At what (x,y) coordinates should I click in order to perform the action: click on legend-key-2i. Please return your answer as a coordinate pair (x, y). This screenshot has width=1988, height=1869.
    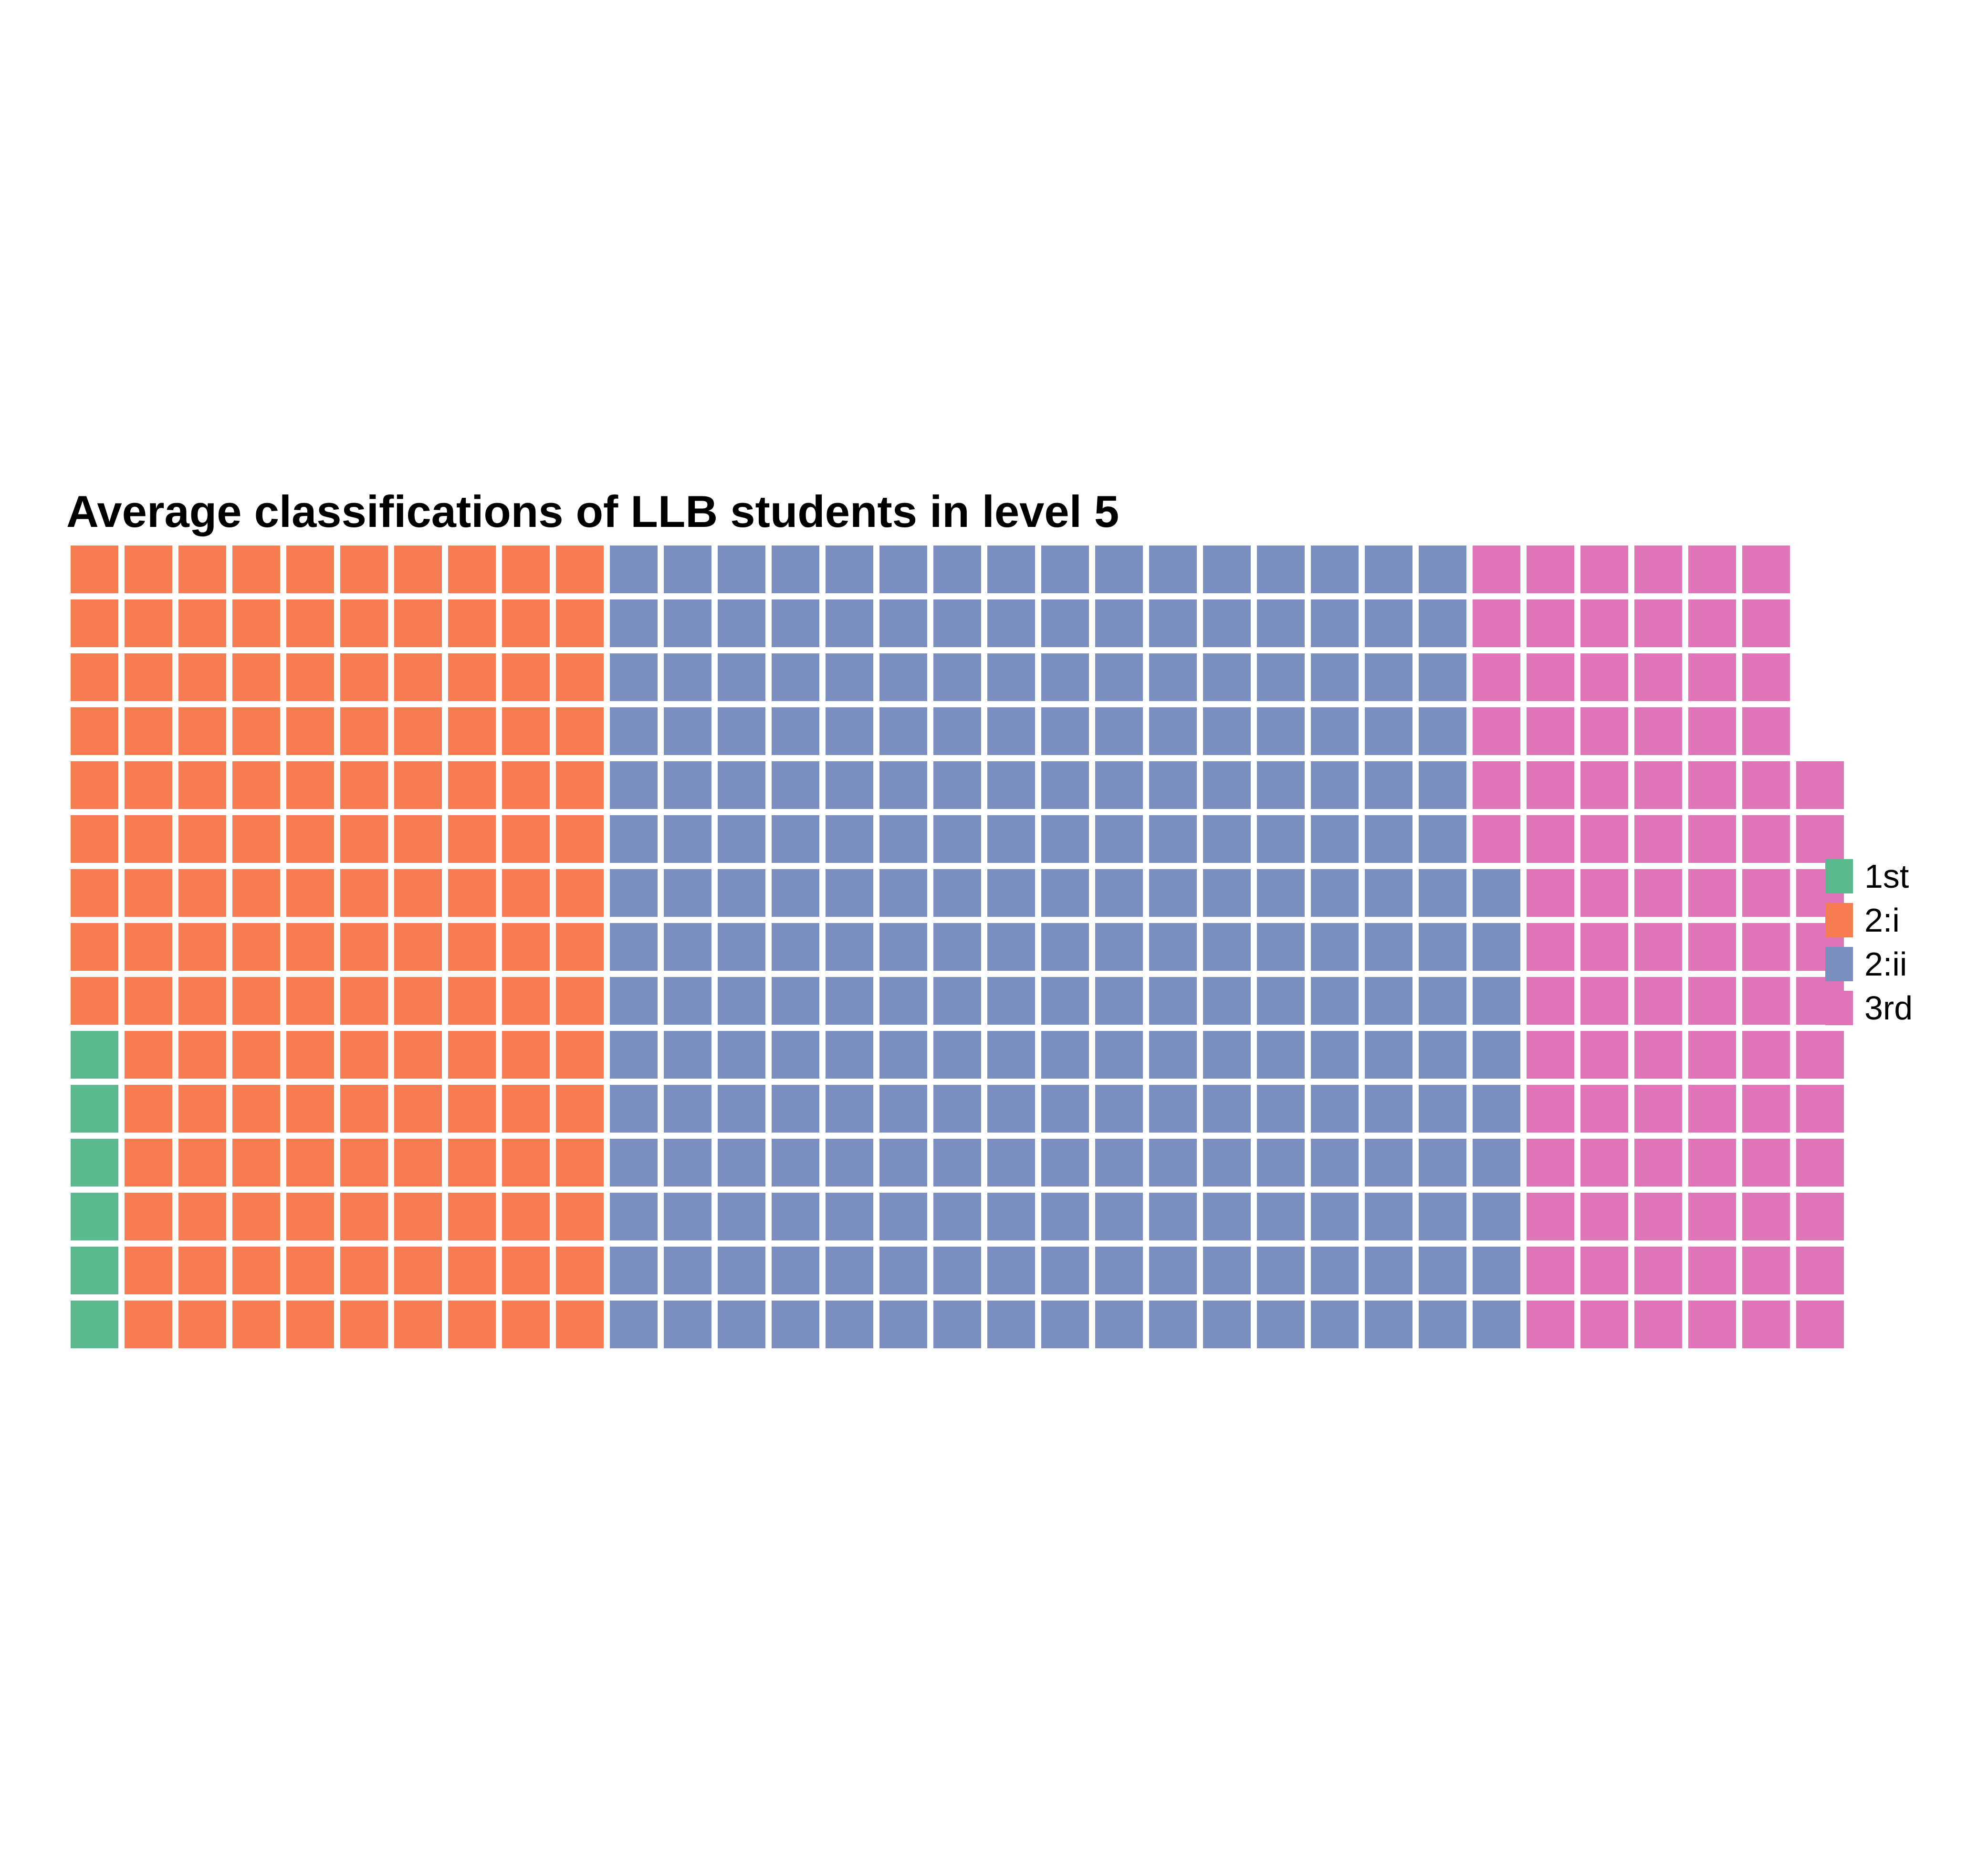
    Looking at the image, I should click on (1839, 920).